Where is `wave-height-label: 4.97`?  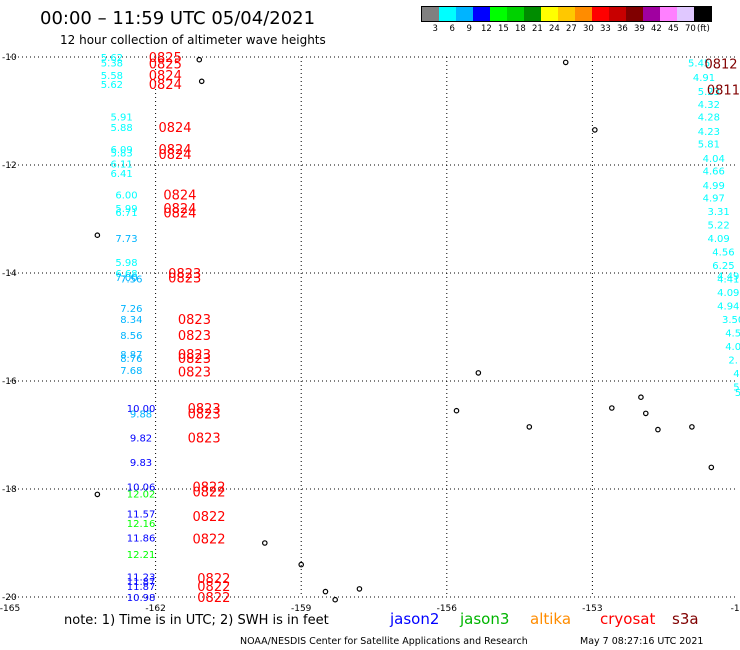 wave-height-label: 4.97 is located at coordinates (714, 198).